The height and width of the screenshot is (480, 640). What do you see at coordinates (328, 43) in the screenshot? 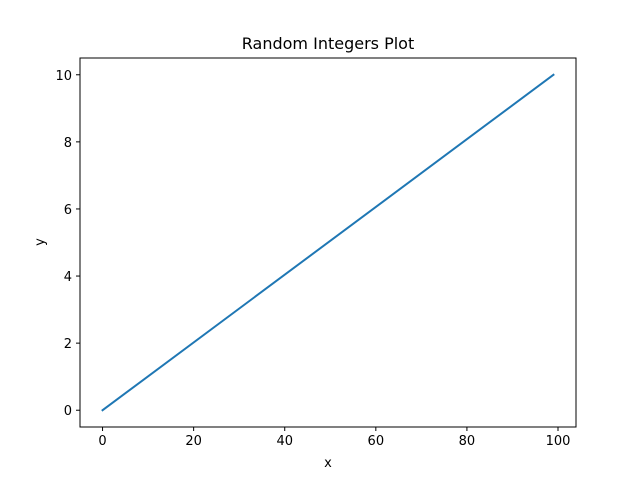
I see `chart-title: Random Integers Plot` at bounding box center [328, 43].